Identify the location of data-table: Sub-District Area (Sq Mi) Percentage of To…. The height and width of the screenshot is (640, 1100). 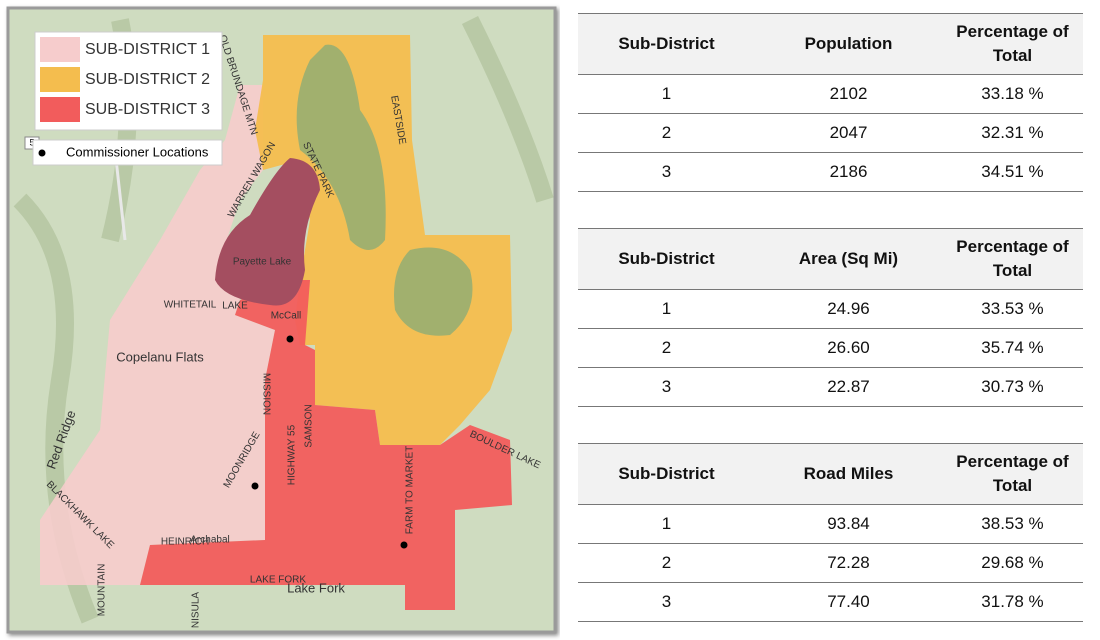
(830, 317).